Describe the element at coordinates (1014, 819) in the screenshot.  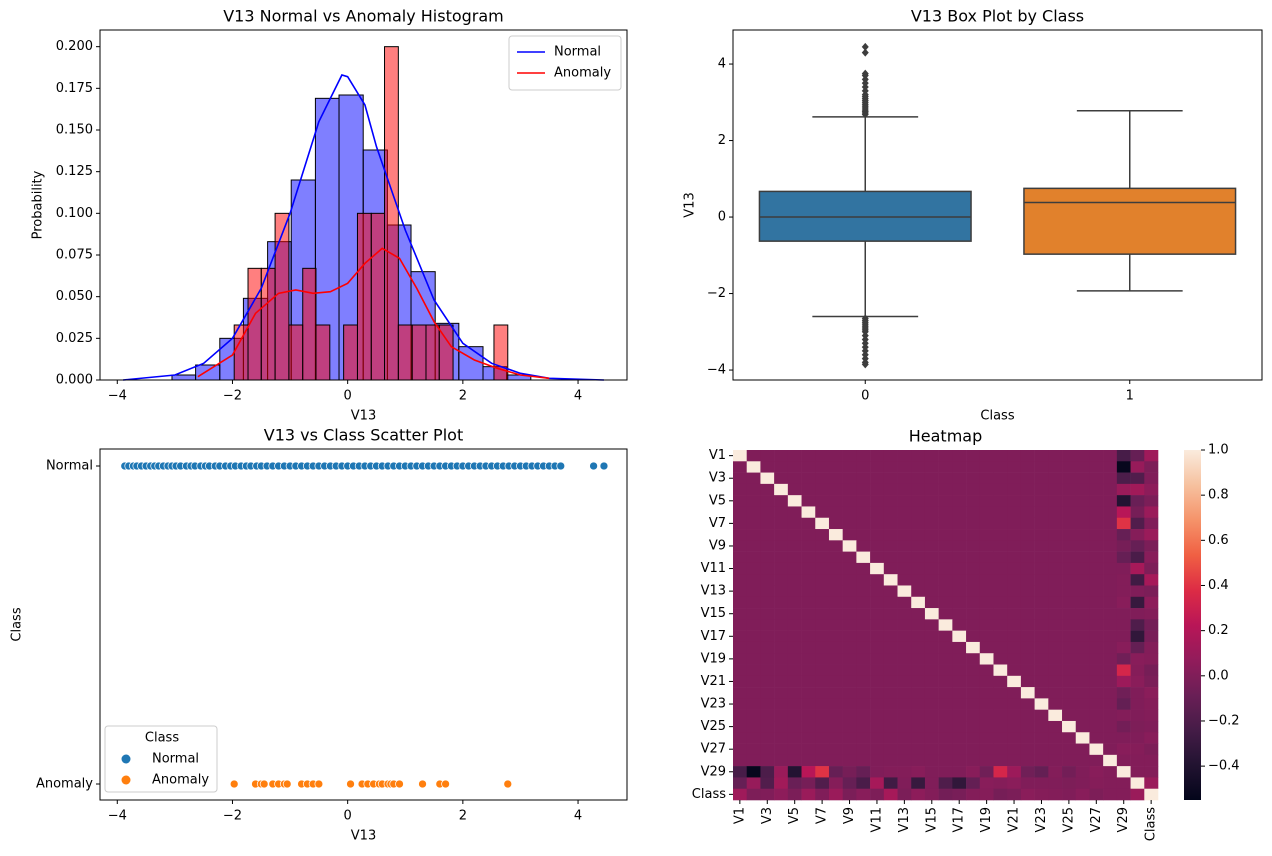
I see `x-tick-label: V21` at that location.